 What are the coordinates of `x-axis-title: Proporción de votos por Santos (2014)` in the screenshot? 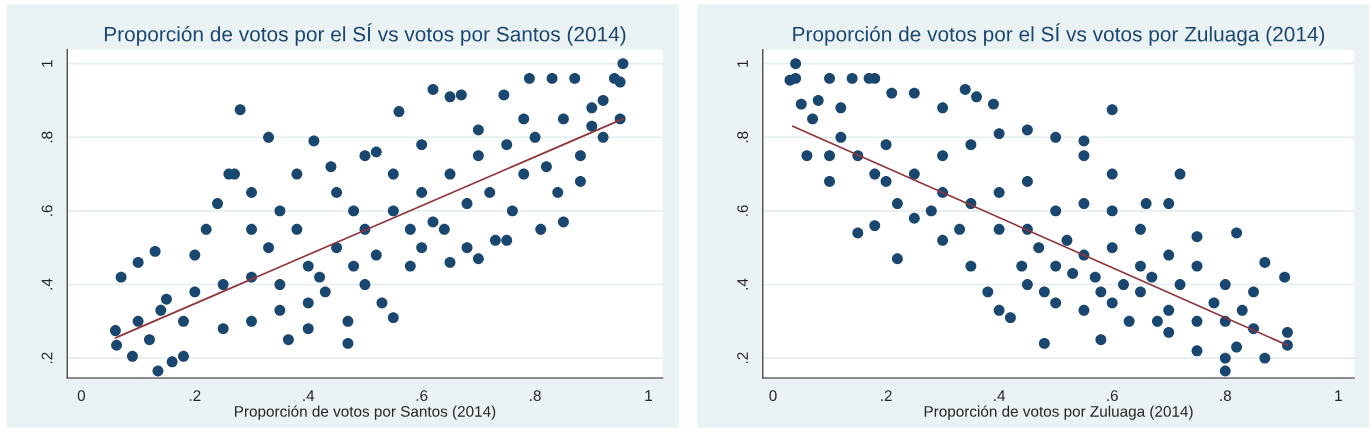 It's located at (365, 412).